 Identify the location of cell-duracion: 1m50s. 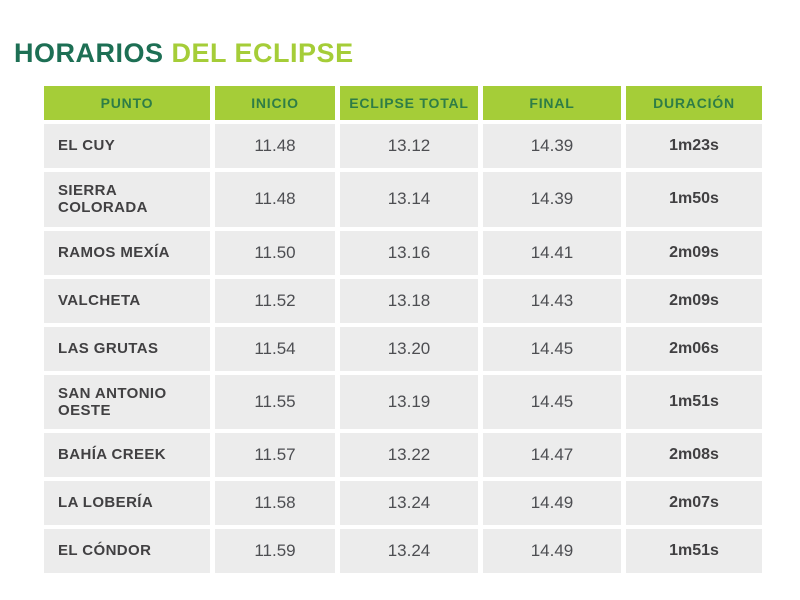
(694, 199).